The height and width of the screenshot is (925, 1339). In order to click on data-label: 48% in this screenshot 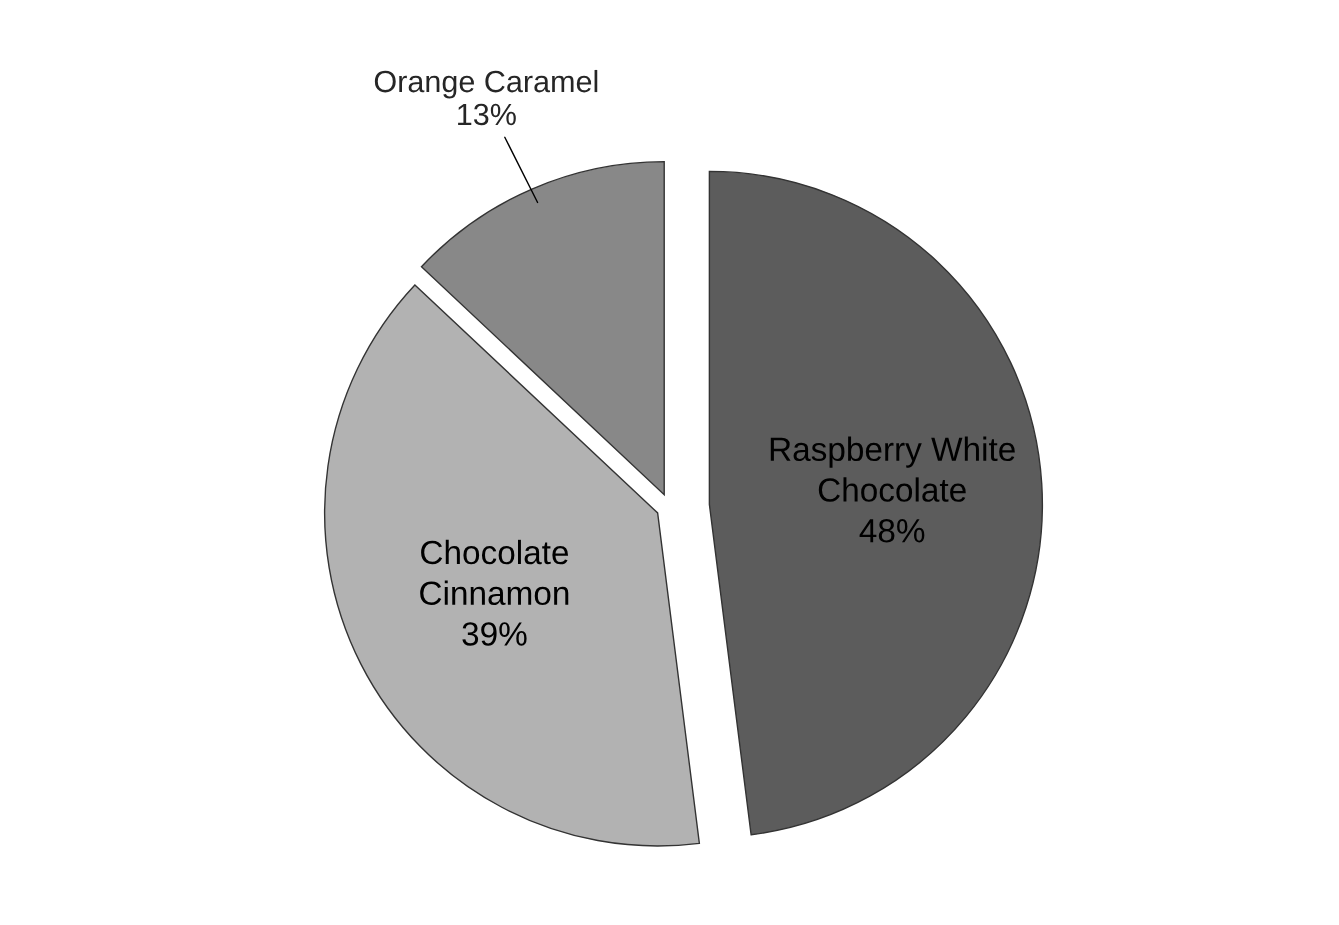, I will do `click(892, 530)`.